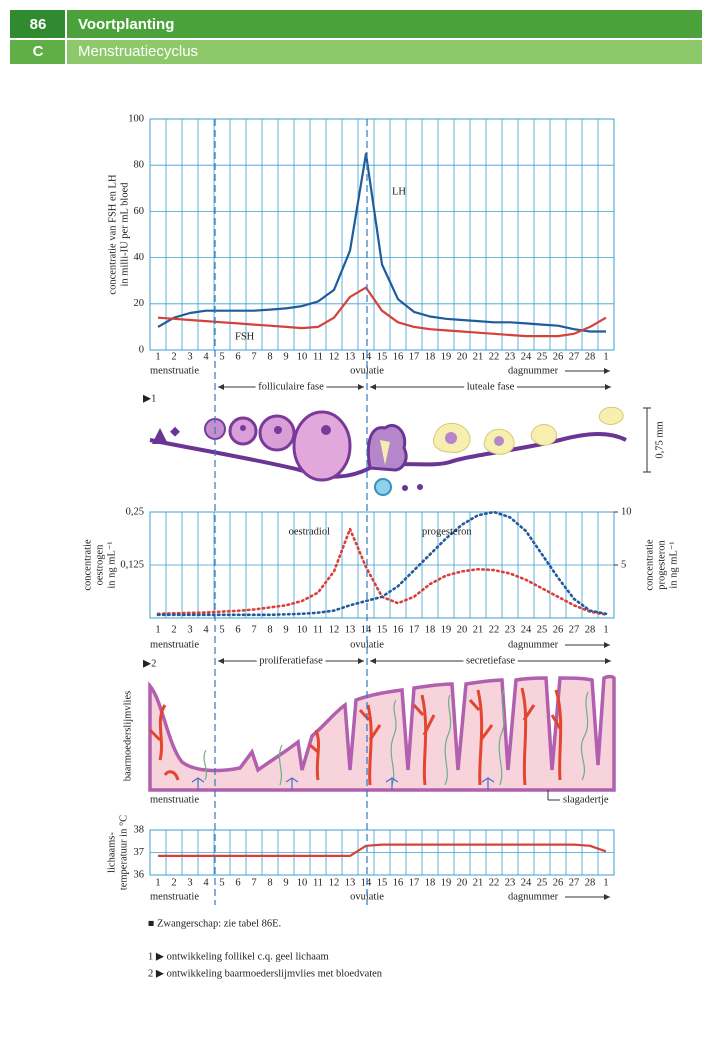 This screenshot has width=714, height=1063. Describe the element at coordinates (149, 663) in the screenshot. I see `figure-marker: ▶2` at that location.